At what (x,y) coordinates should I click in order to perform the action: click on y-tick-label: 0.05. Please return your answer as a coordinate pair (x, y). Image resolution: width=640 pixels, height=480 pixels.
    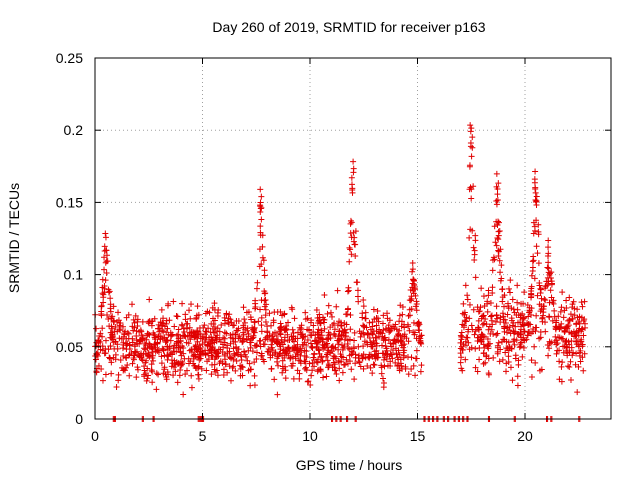
    Looking at the image, I should click on (69, 347).